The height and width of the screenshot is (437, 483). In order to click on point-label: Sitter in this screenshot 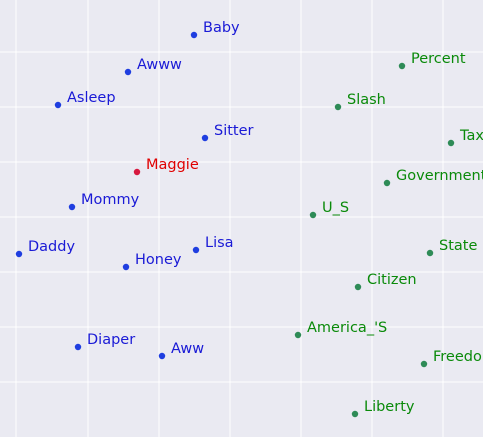, I will do `click(234, 131)`.